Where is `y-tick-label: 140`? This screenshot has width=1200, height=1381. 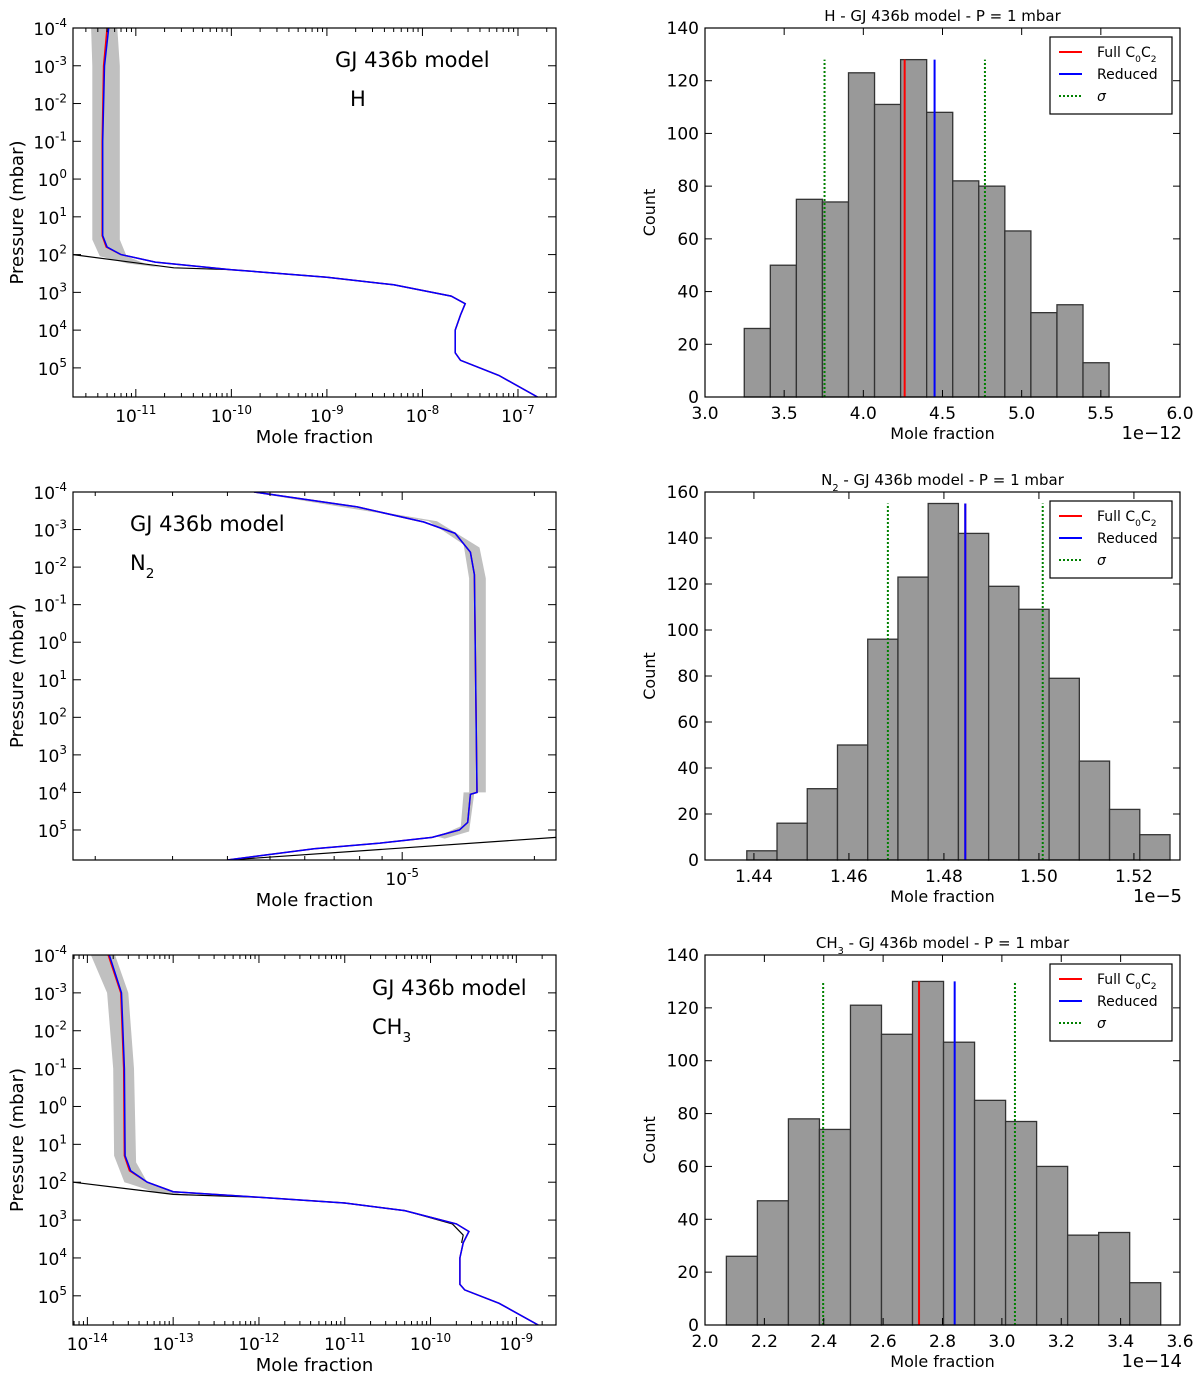
y-tick-label: 140 is located at coordinates (683, 956).